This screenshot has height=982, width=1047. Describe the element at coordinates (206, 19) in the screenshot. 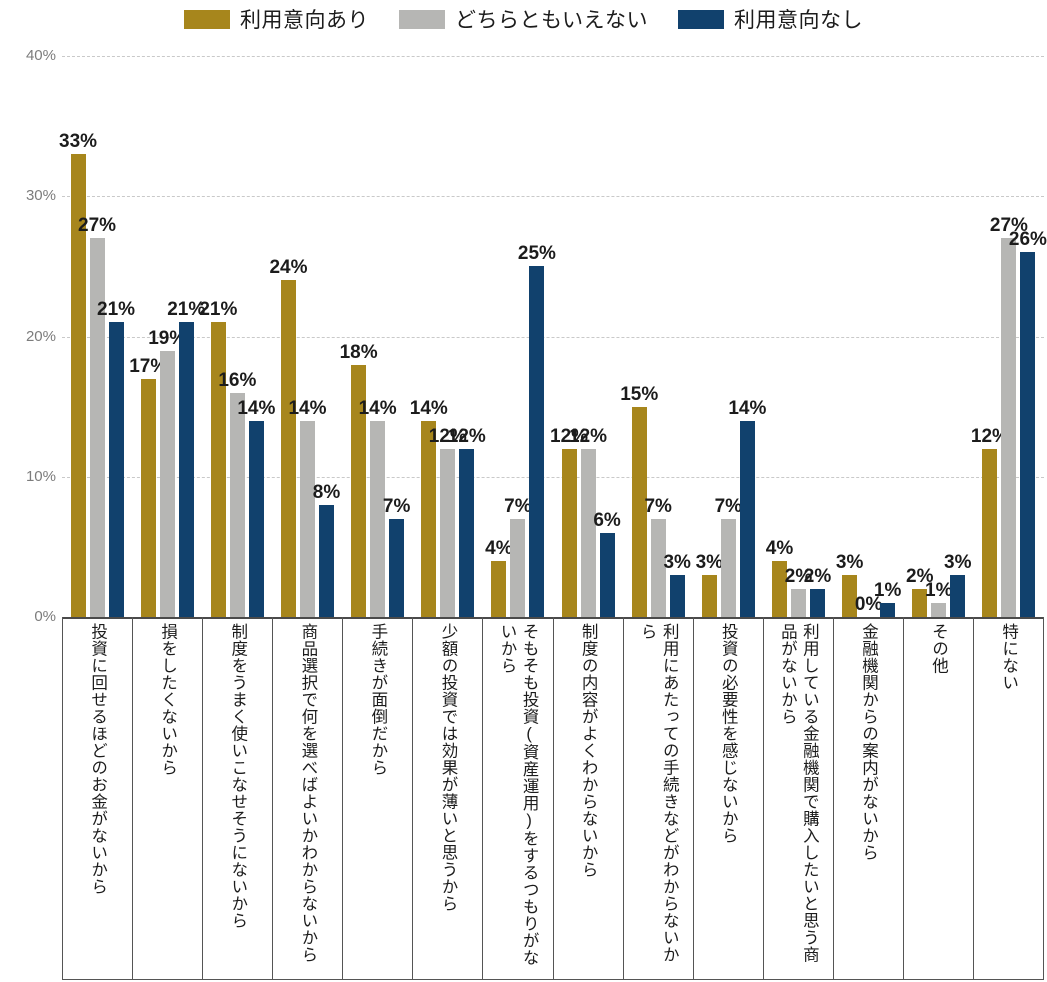

I see `legend-swatch-intent_yes` at that location.